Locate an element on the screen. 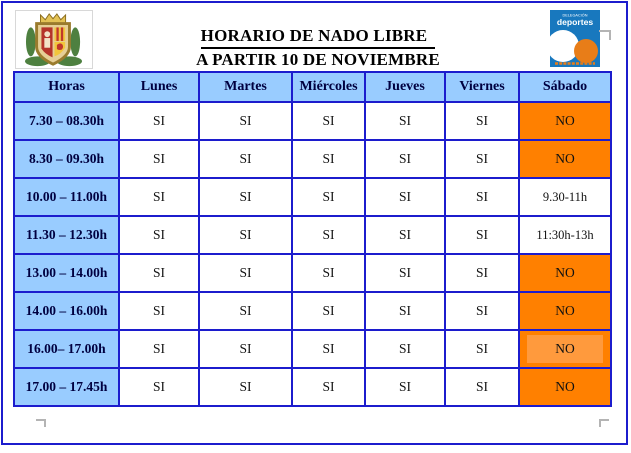 The height and width of the screenshot is (453, 631). table-row: 7.30 – 08.30h SI SI SI SI SI NO is located at coordinates (312, 121).